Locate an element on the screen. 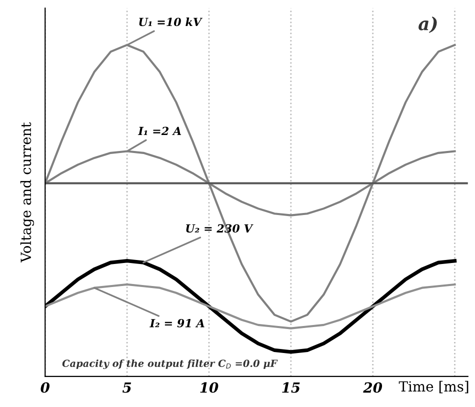 The width and height of the screenshot is (475, 407). text: a) is located at coordinates (427, 24).